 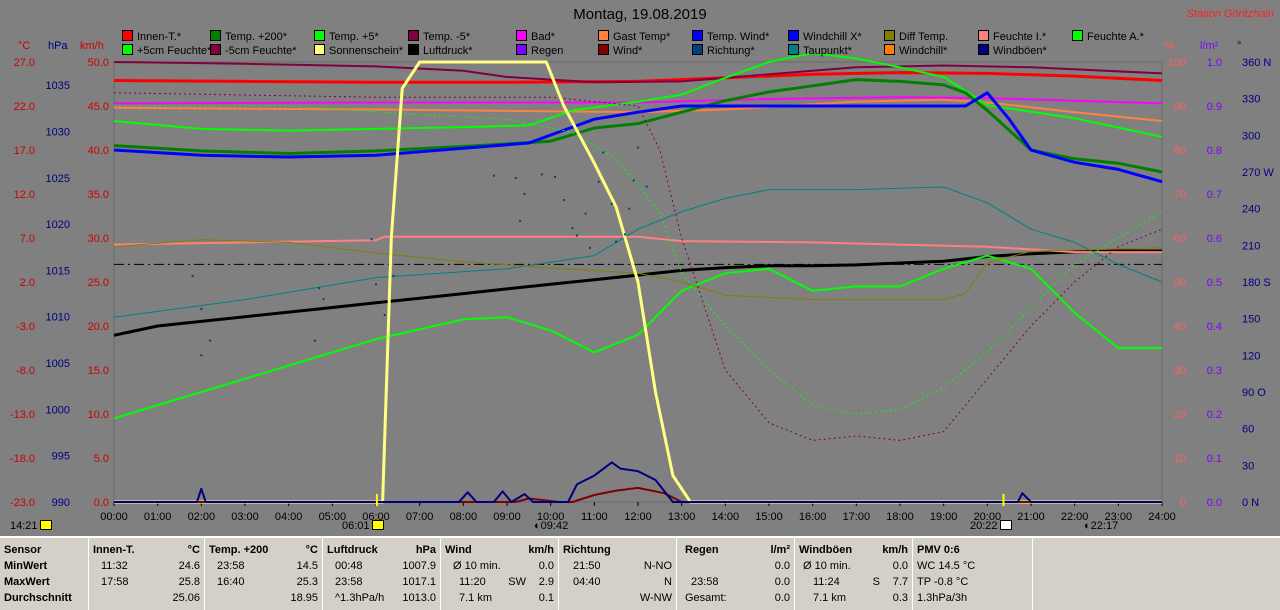 I want to click on legend-item: Temp. +5*, so click(x=346, y=37).